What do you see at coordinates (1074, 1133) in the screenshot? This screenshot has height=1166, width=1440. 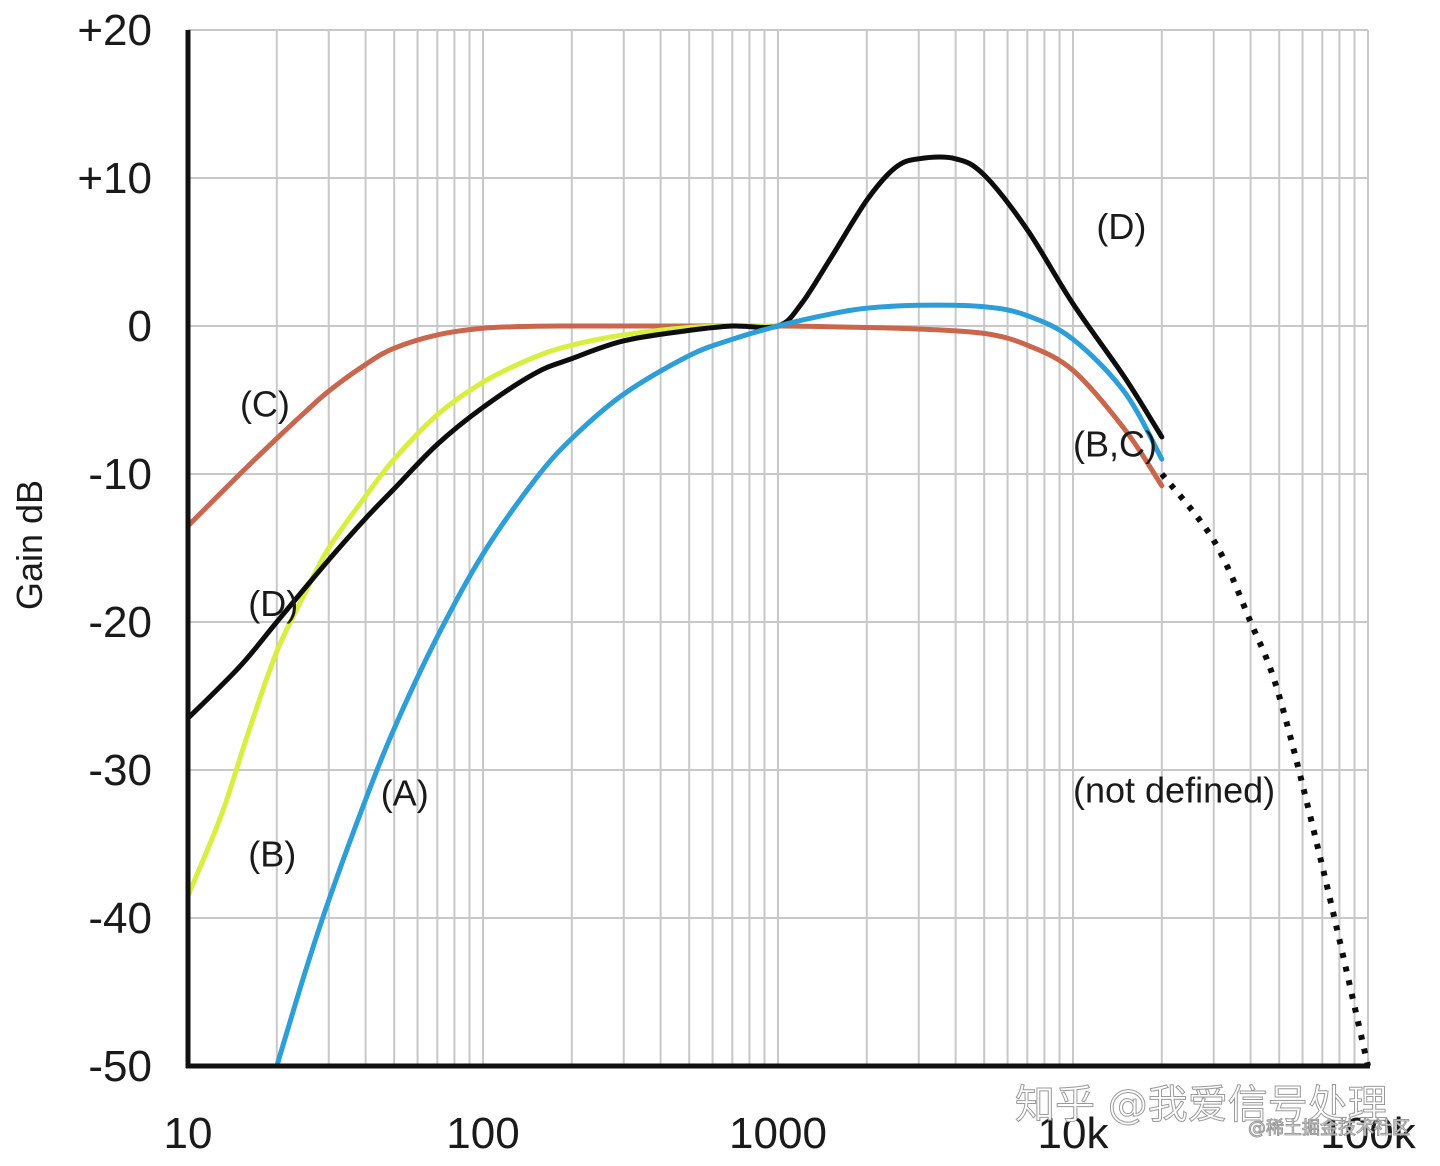 I see `x-tick-label: 10k` at bounding box center [1074, 1133].